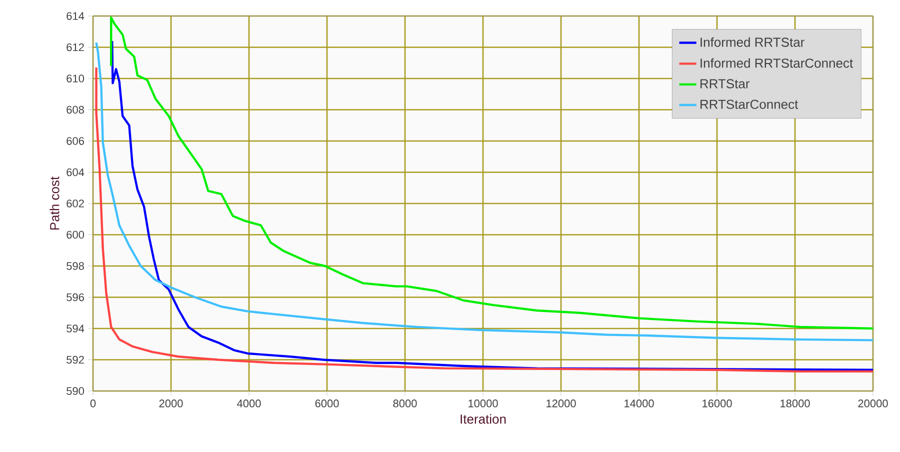  Describe the element at coordinates (561, 404) in the screenshot. I see `x-tick-label: 12000` at that location.